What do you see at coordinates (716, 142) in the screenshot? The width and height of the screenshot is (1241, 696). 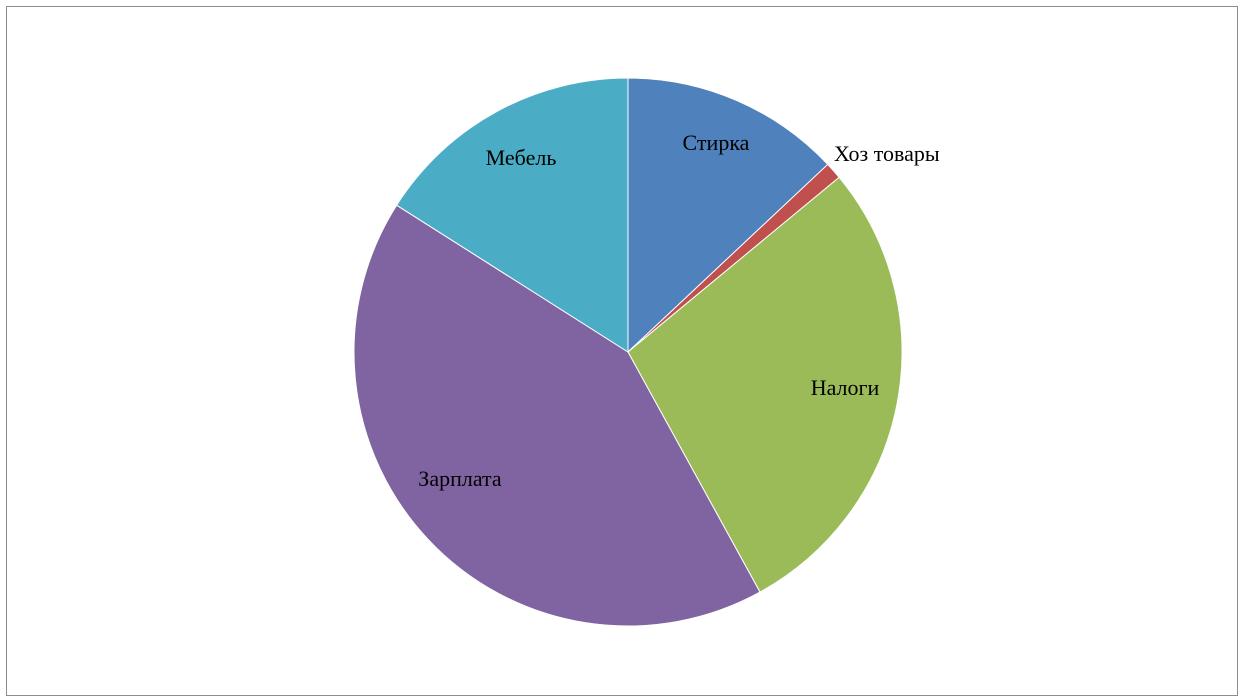 I see `data-label-1: Стирка` at bounding box center [716, 142].